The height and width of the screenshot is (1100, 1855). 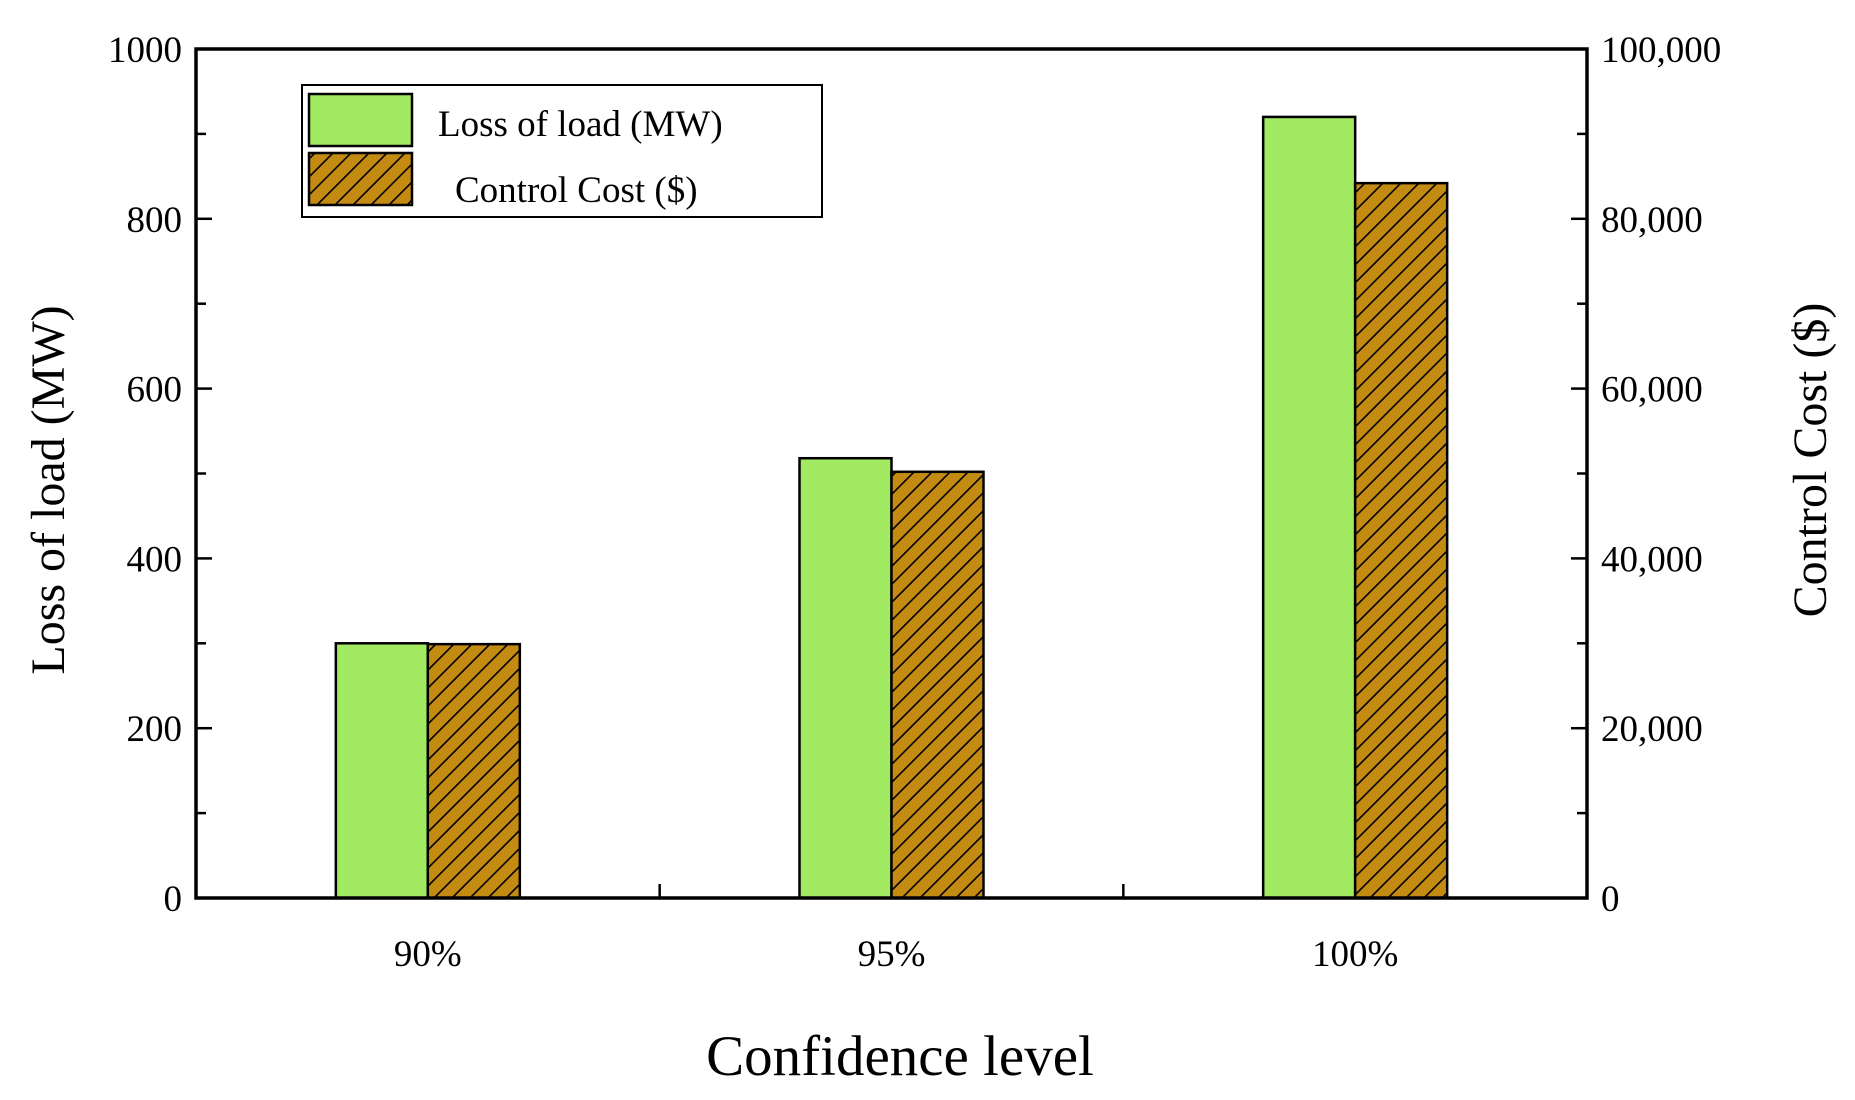 What do you see at coordinates (1652, 559) in the screenshot?
I see `y2-tick-label: 40,000` at bounding box center [1652, 559].